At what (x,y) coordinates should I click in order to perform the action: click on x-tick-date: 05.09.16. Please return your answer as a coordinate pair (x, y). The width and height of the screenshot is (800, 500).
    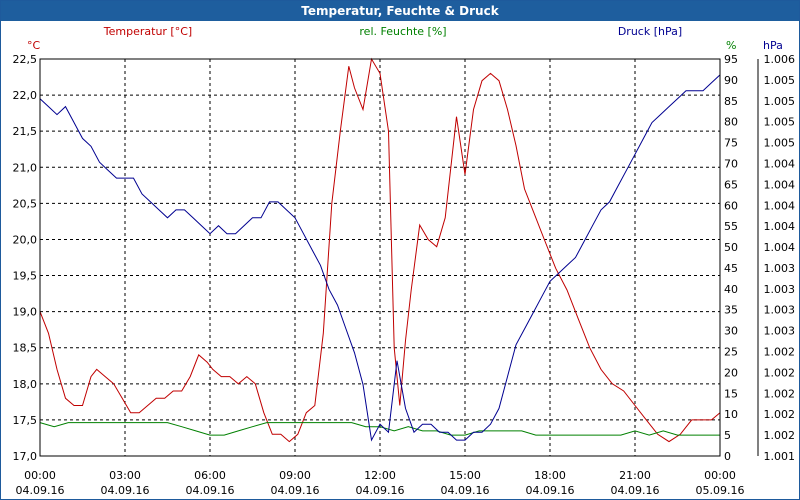
    Looking at the image, I should click on (720, 490).